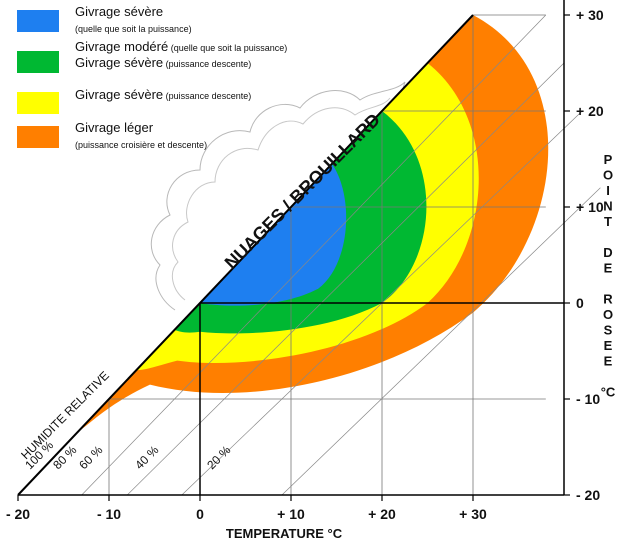 The height and width of the screenshot is (544, 617). I want to click on rh-percent-label: 20 %, so click(218, 457).